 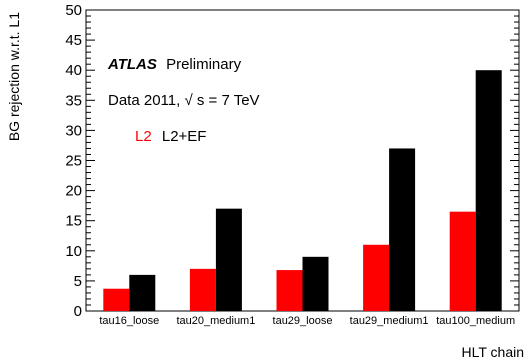 I want to click on y-tick-label: 30, so click(x=73, y=130).